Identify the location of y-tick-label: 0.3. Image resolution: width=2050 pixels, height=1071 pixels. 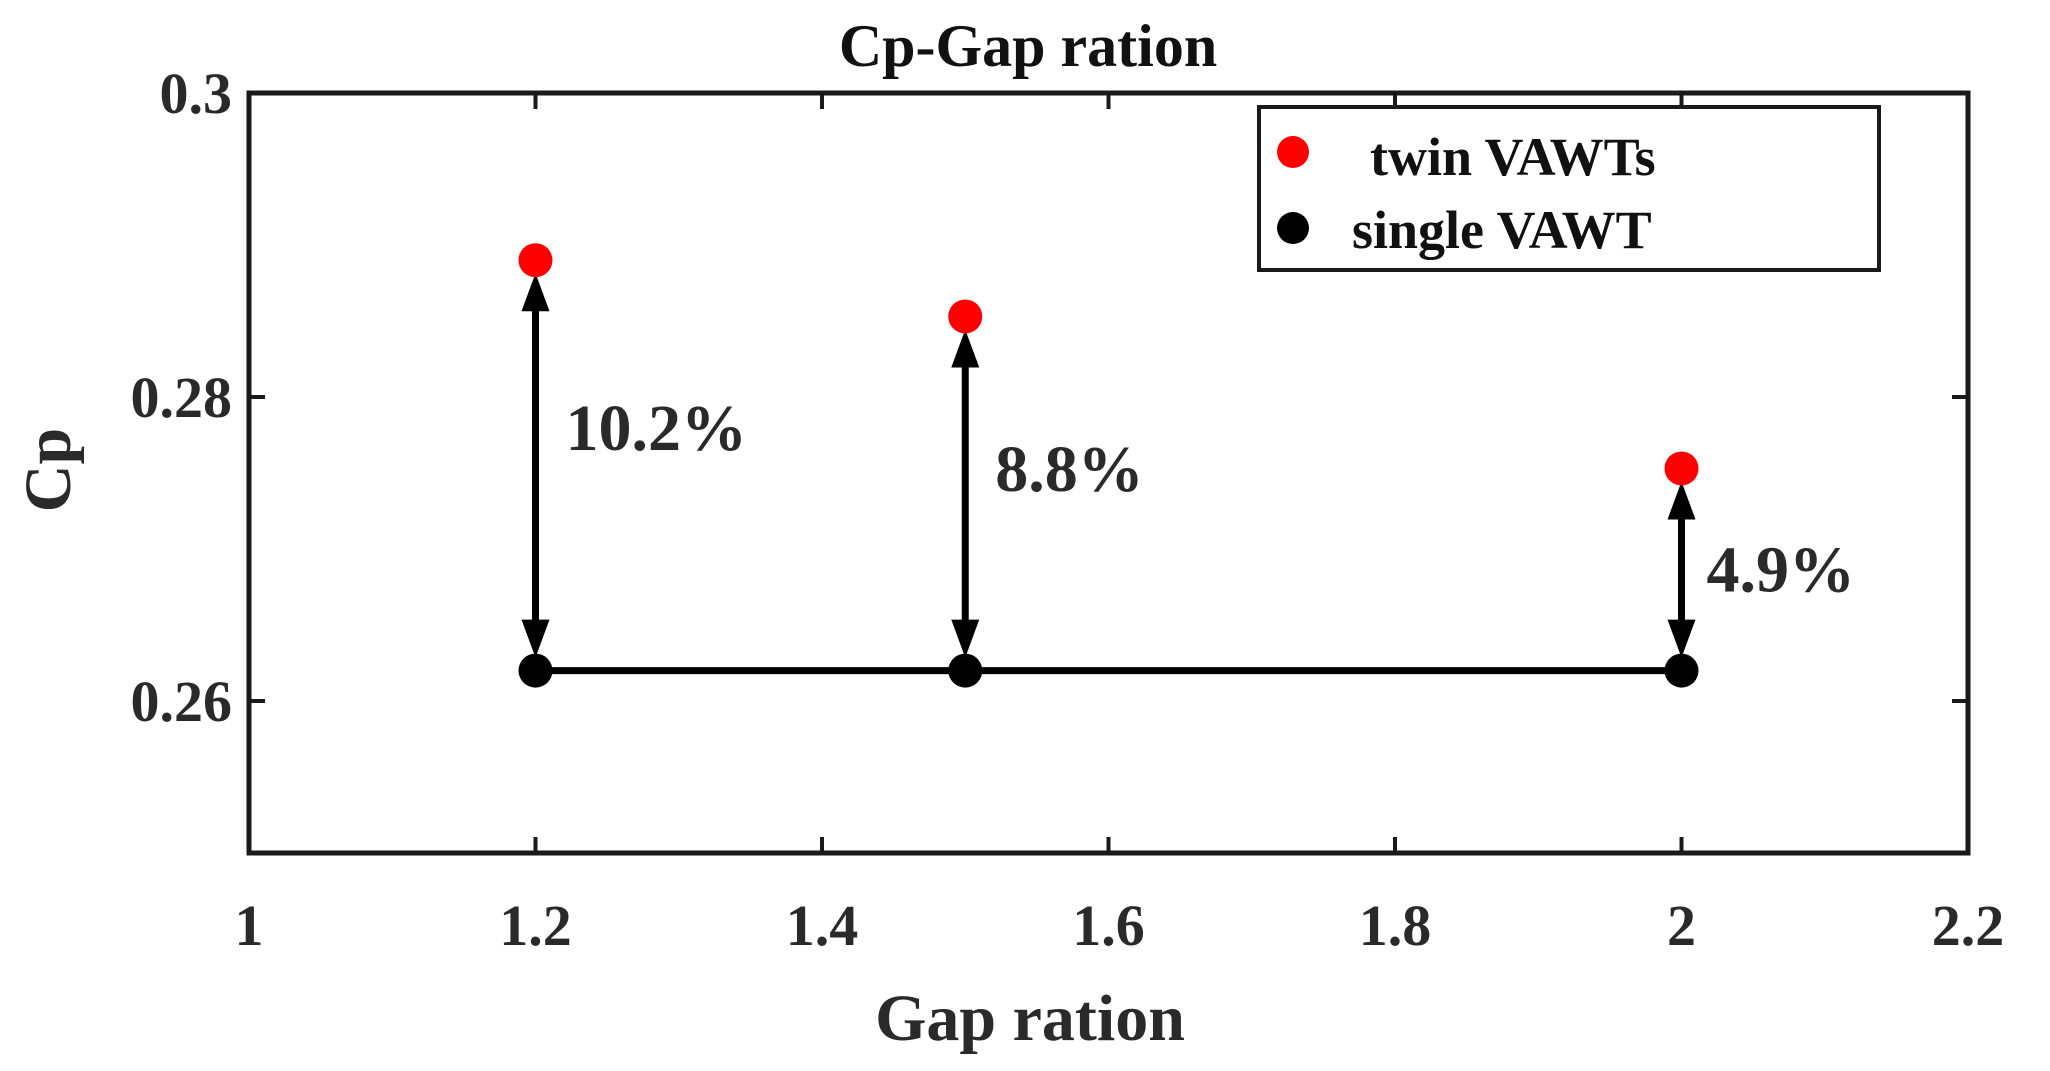
(196, 93).